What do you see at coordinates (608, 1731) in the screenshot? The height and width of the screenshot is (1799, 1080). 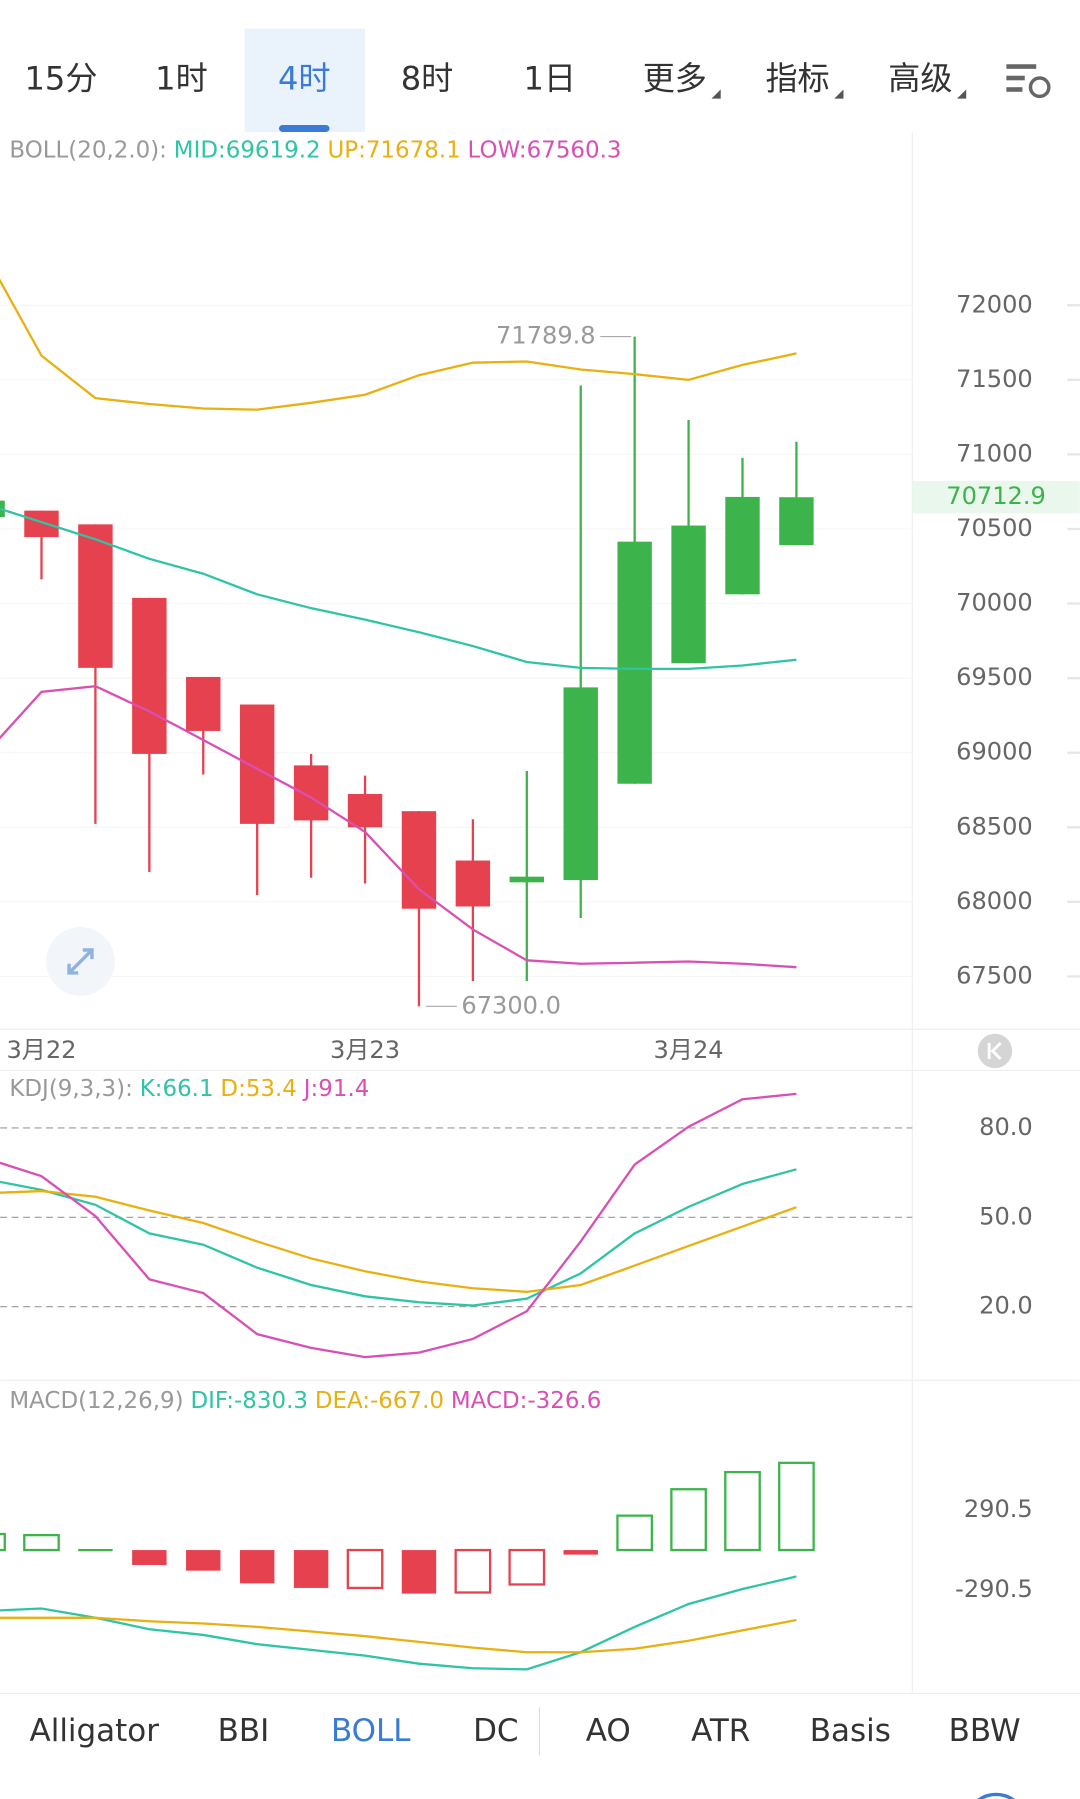 I see `indicator-tab: AO` at bounding box center [608, 1731].